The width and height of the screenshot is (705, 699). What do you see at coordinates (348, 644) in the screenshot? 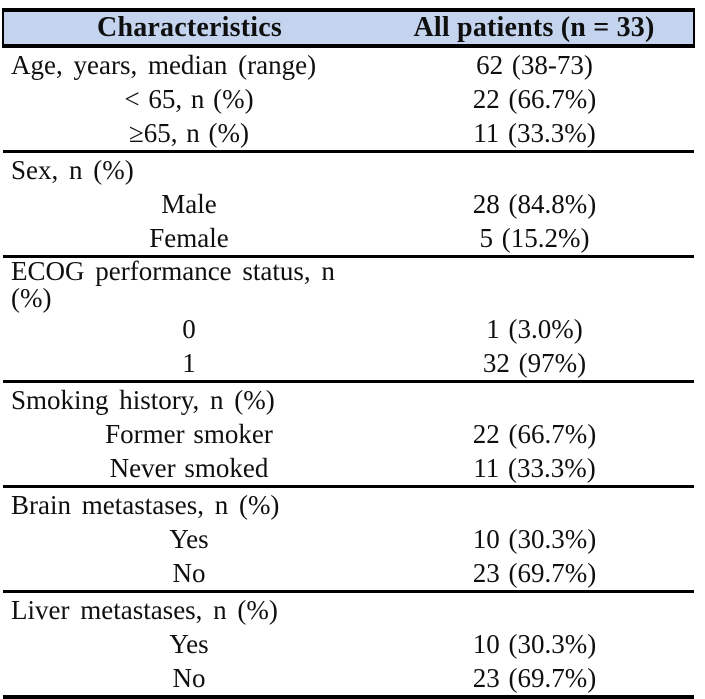
I see `table-row-liver-yes: Yes 10 (30.3%)` at bounding box center [348, 644].